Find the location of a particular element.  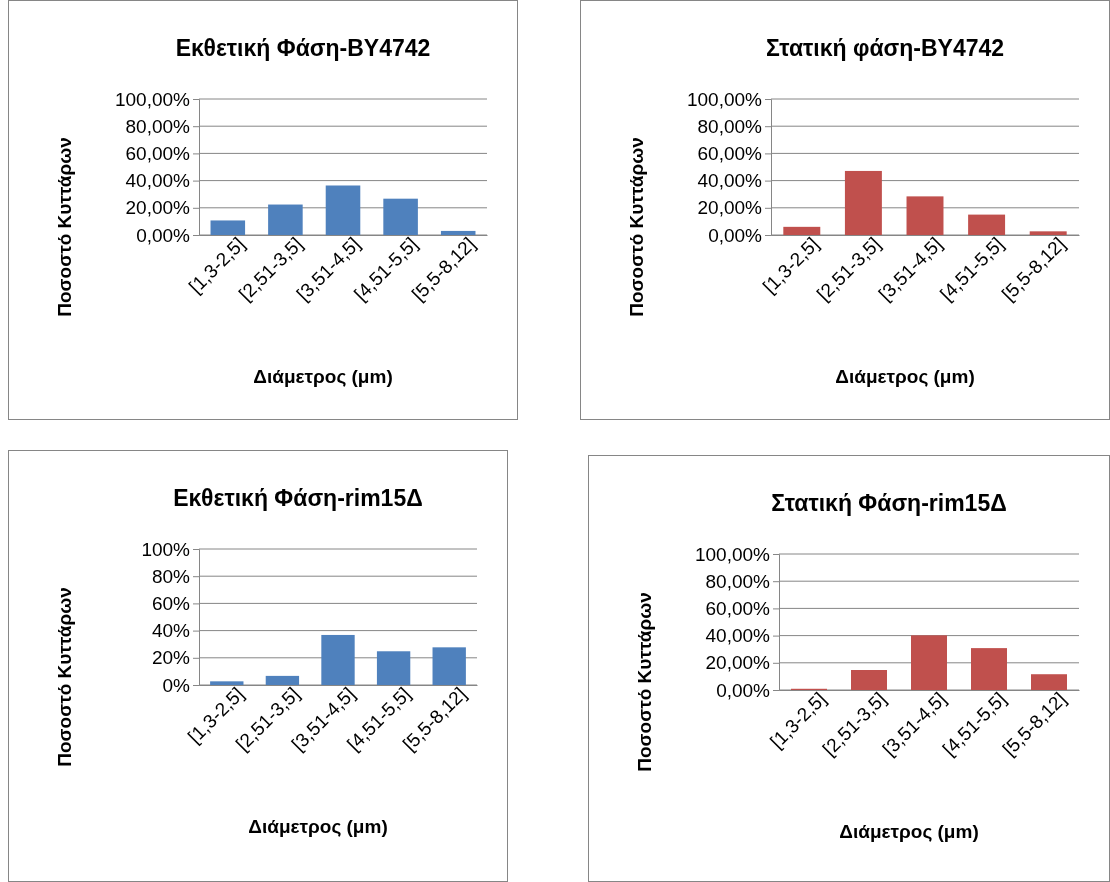

y-tick-label: 40% is located at coordinates (171, 631).